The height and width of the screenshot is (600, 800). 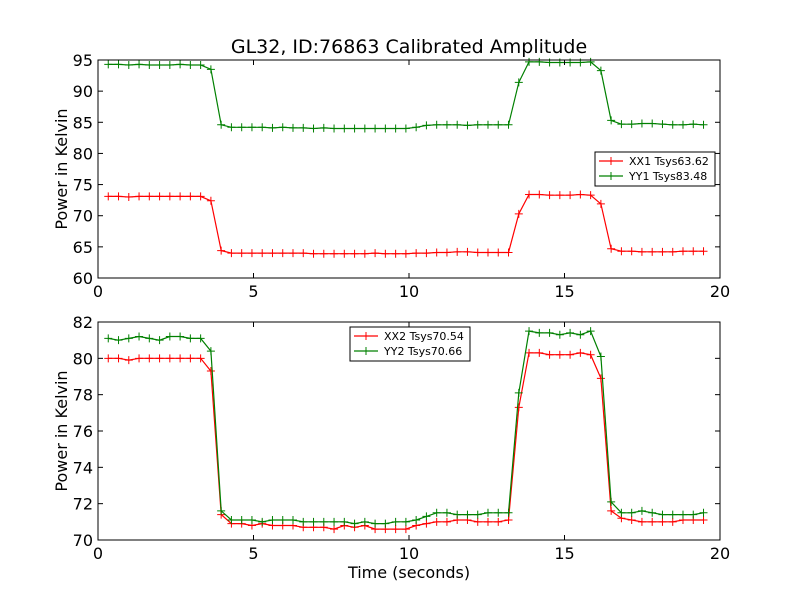 What do you see at coordinates (61, 168) in the screenshot?
I see `top-y-axis-label: Power in Kelvin` at bounding box center [61, 168].